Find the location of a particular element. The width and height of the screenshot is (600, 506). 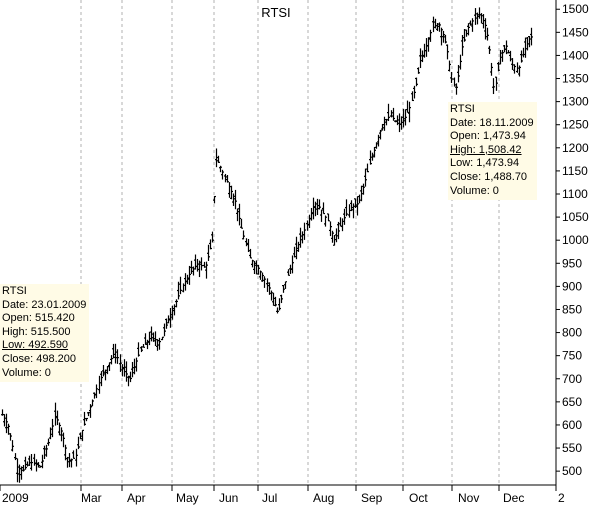

y-tick-label: 800 is located at coordinates (572, 333).